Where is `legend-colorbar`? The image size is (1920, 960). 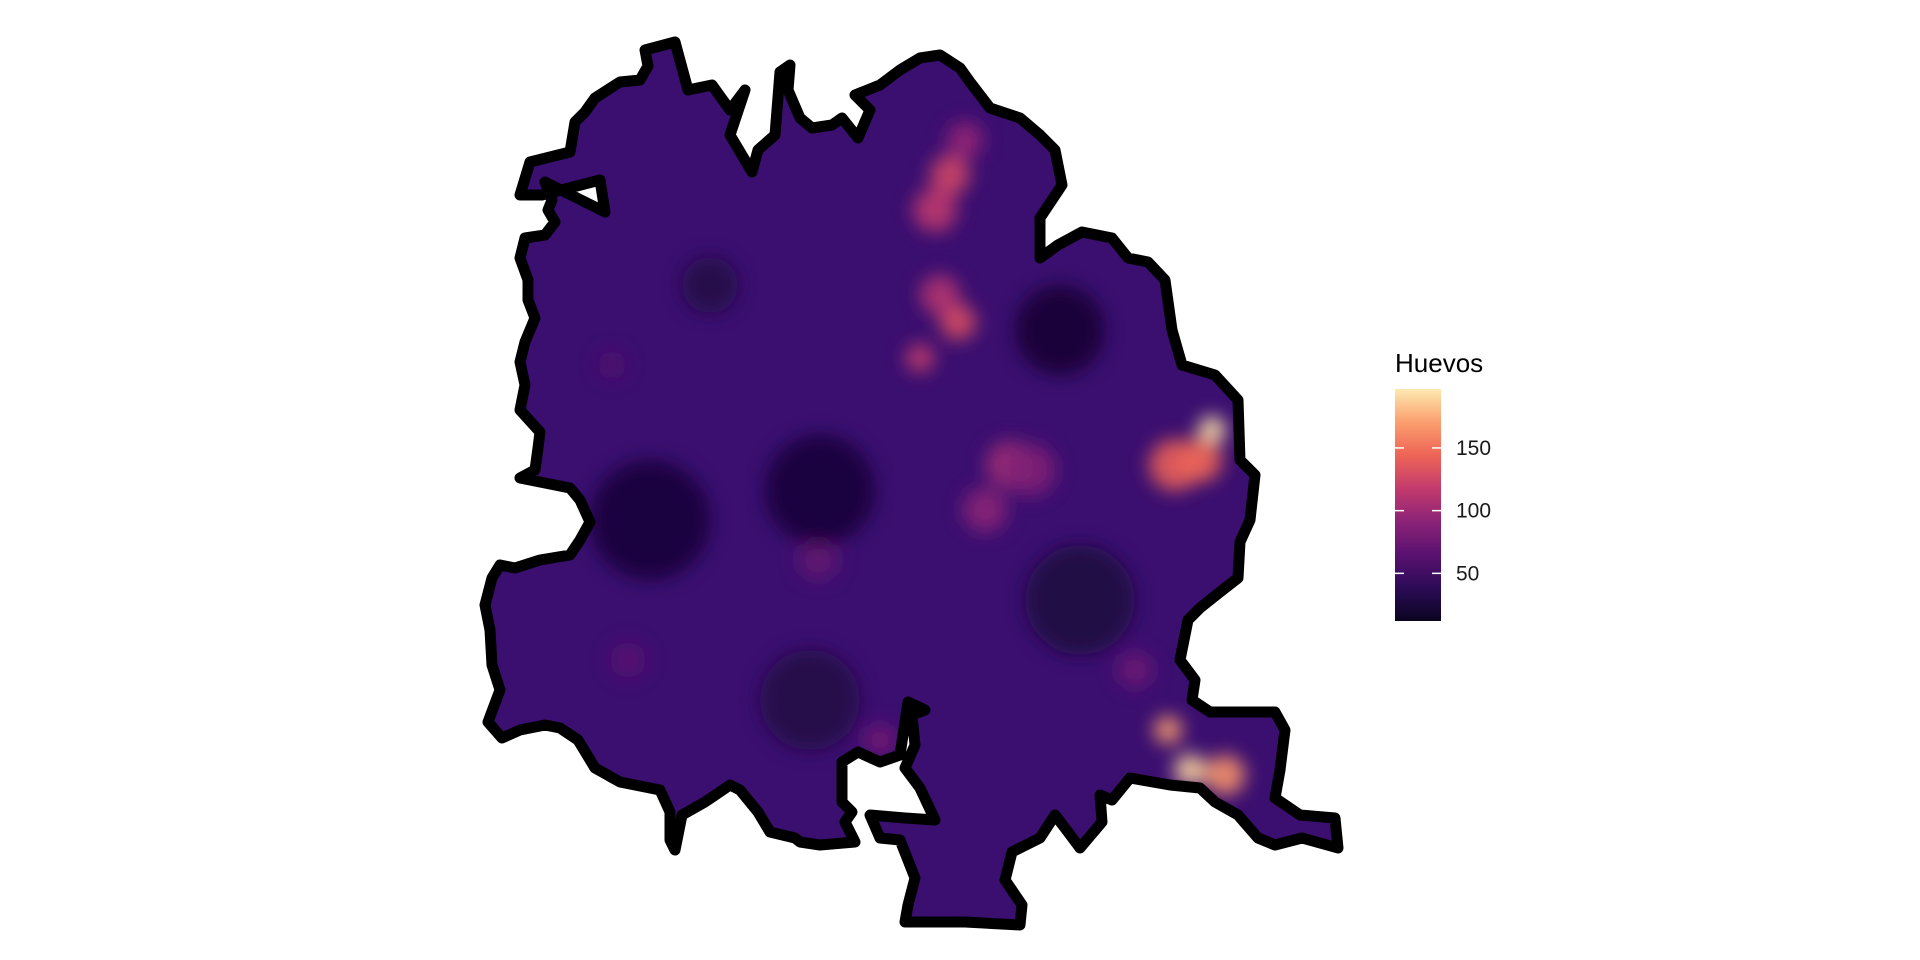
legend-colorbar is located at coordinates (1418, 505).